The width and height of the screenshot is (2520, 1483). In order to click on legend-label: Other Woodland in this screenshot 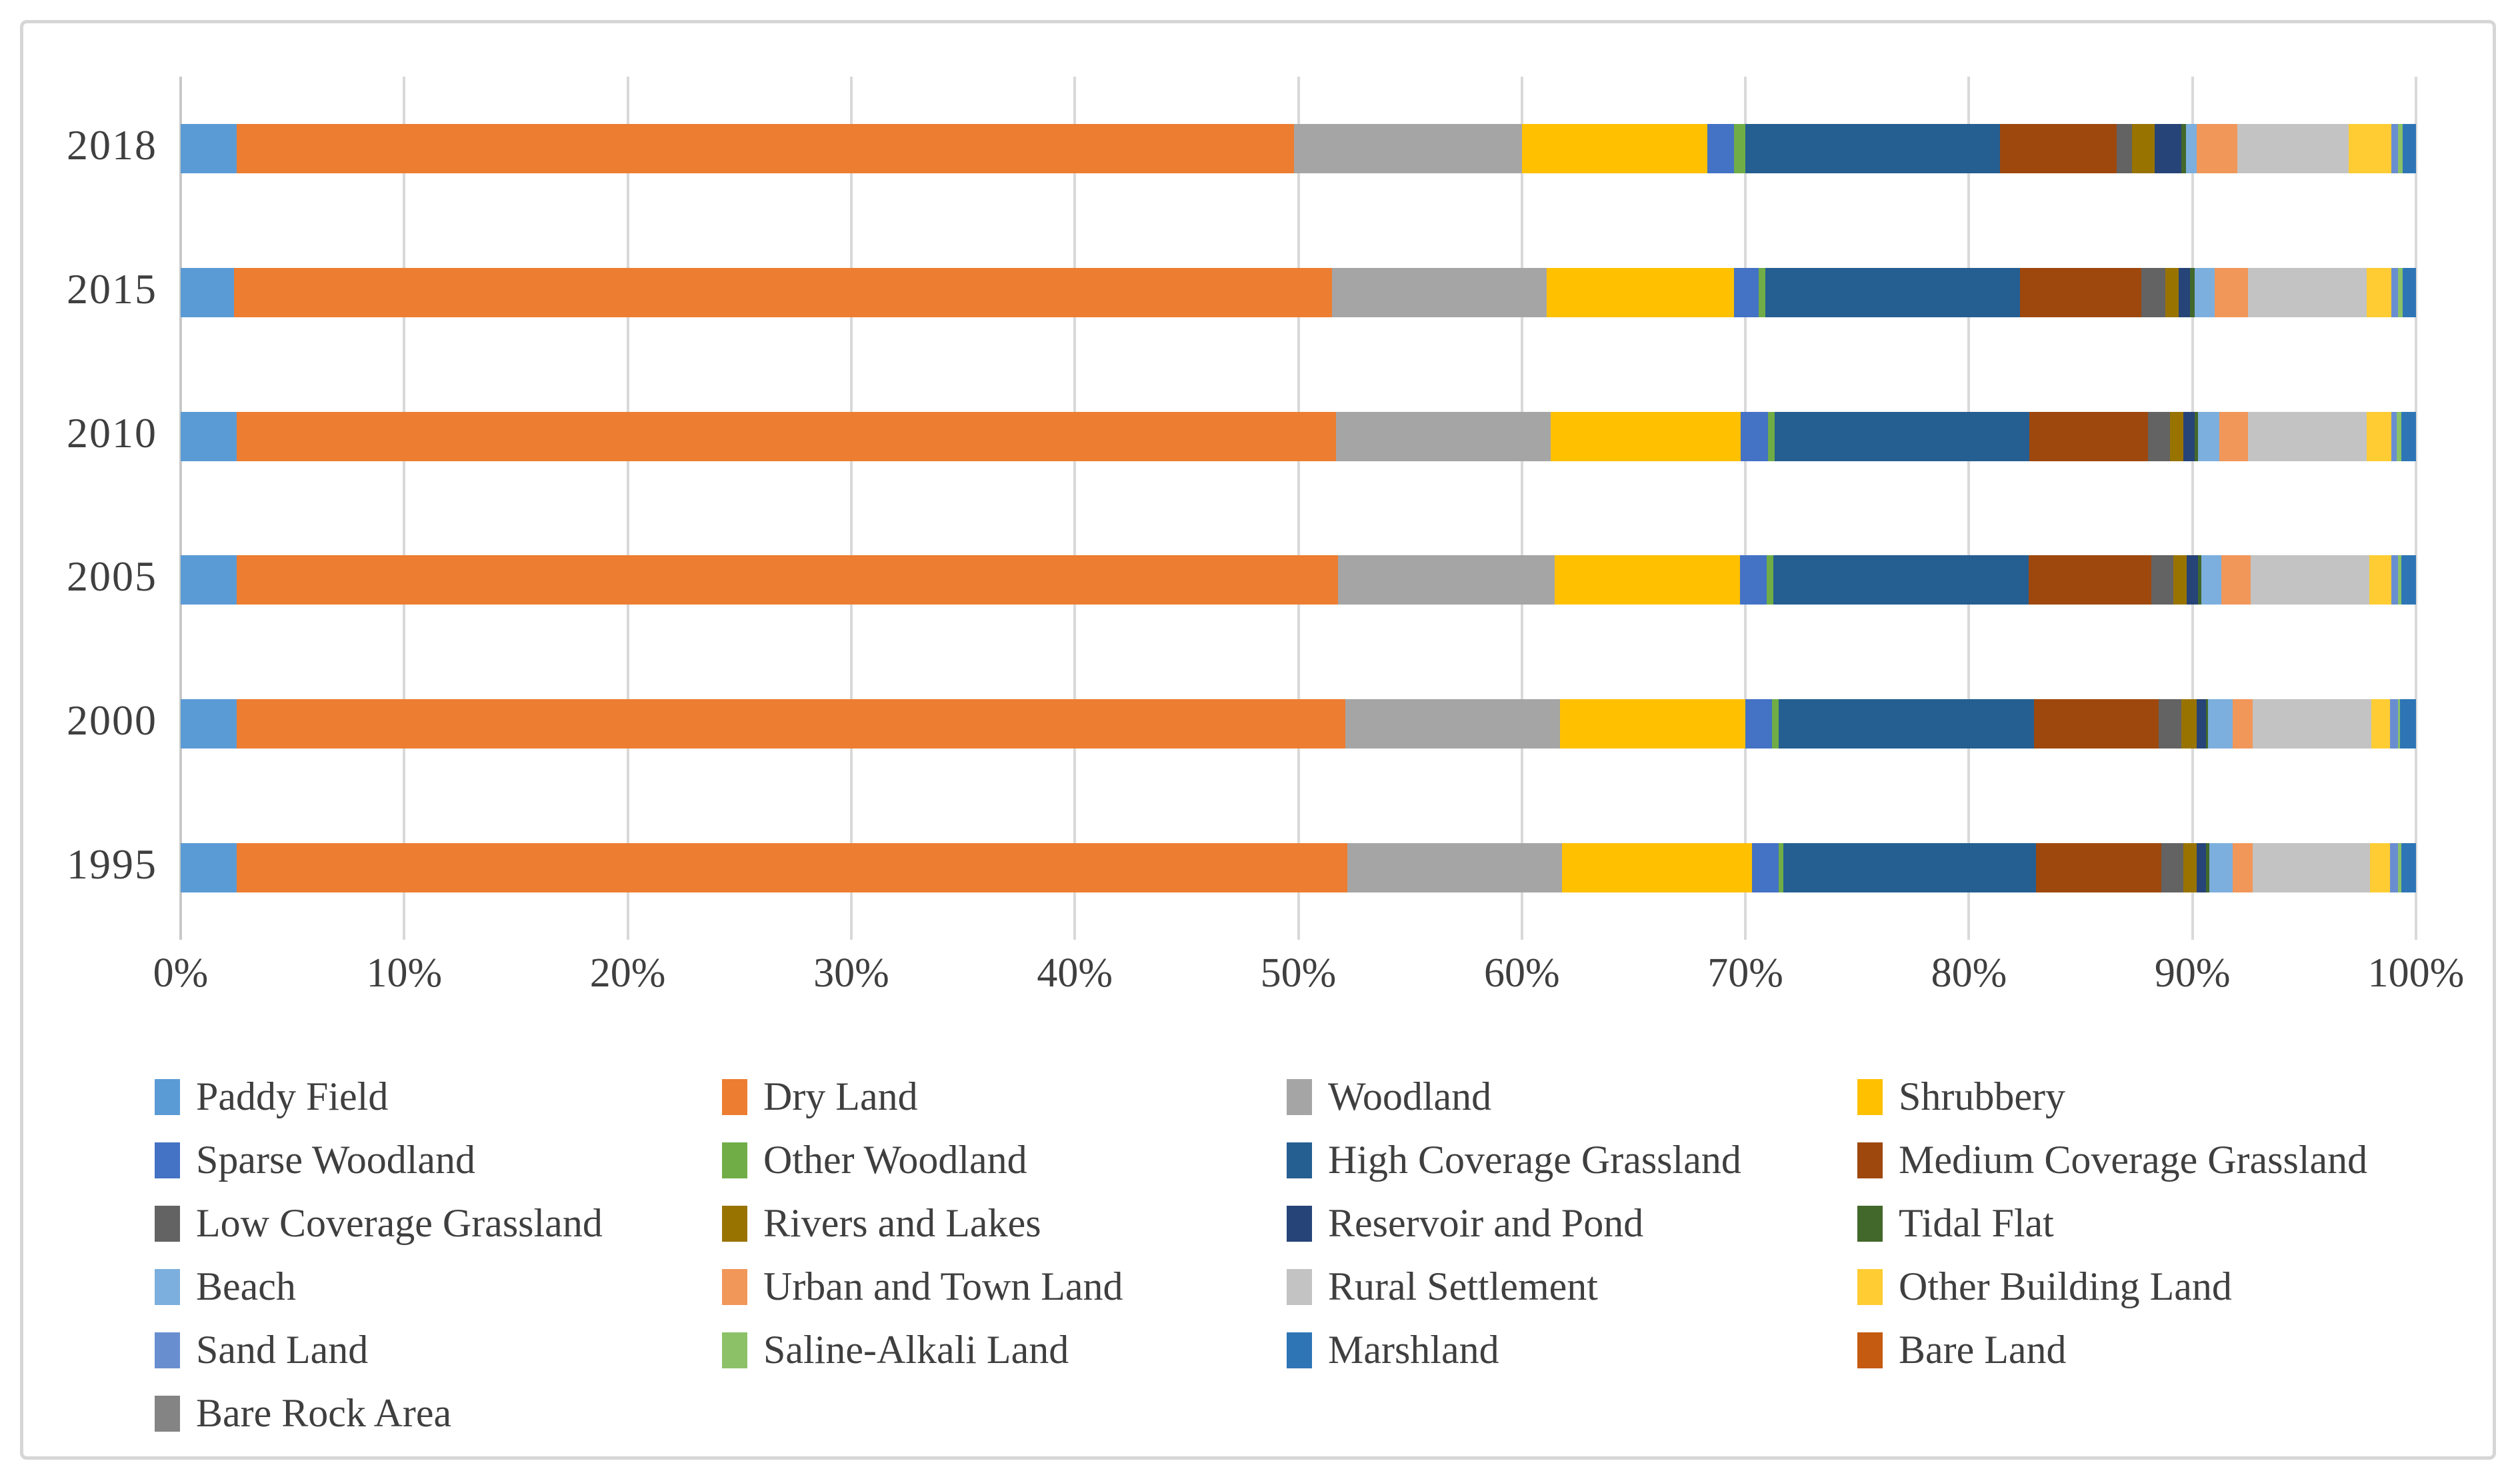, I will do `click(895, 1160)`.